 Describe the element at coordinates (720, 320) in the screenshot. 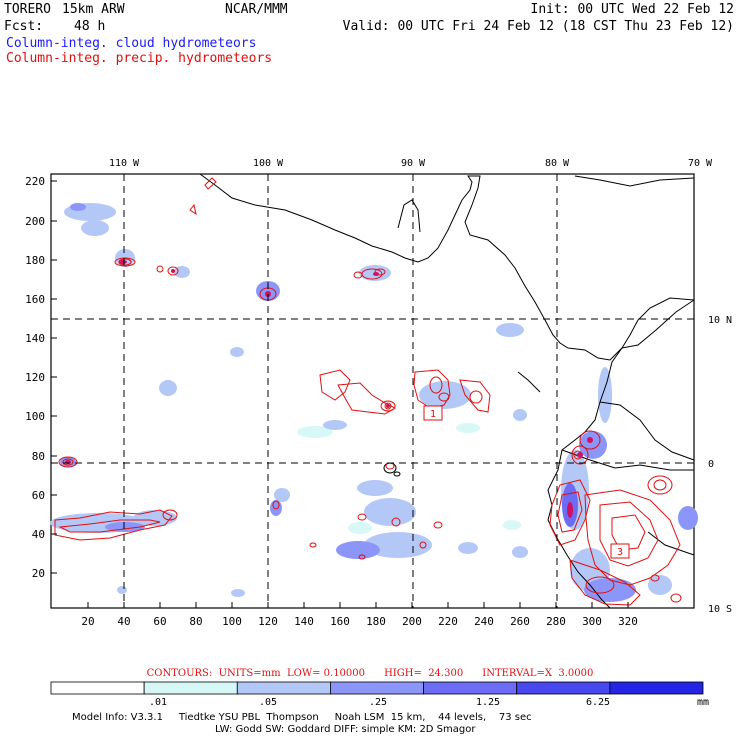

I see `lat-label-10n: 10 N` at that location.